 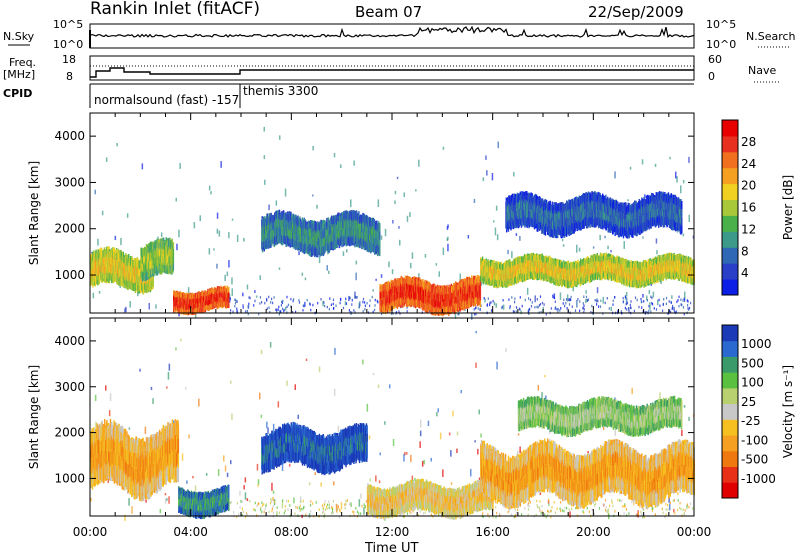 I want to click on cpid-annotation-2: themis 3300, so click(x=280, y=91).